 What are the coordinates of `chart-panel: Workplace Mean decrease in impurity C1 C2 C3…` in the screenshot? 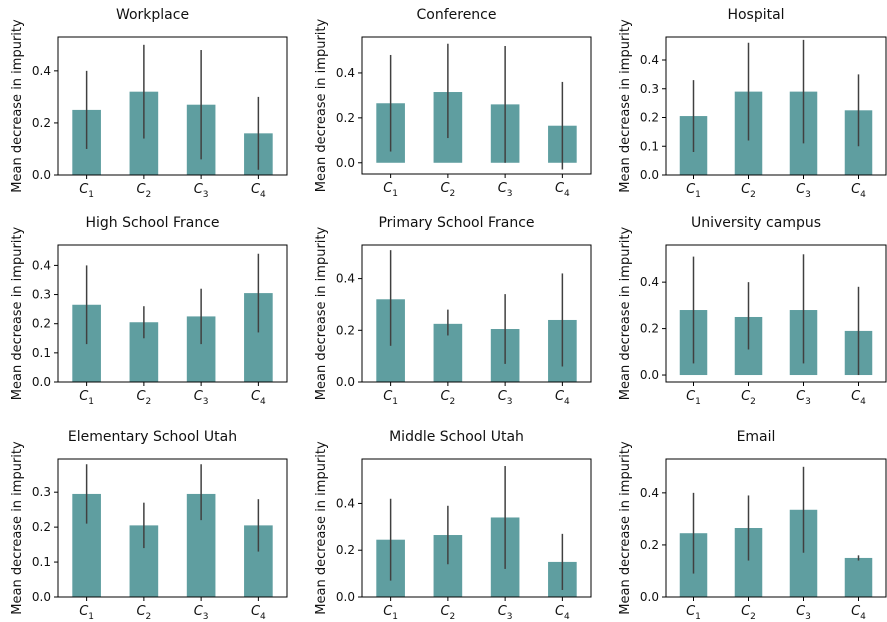 It's located at (149, 103).